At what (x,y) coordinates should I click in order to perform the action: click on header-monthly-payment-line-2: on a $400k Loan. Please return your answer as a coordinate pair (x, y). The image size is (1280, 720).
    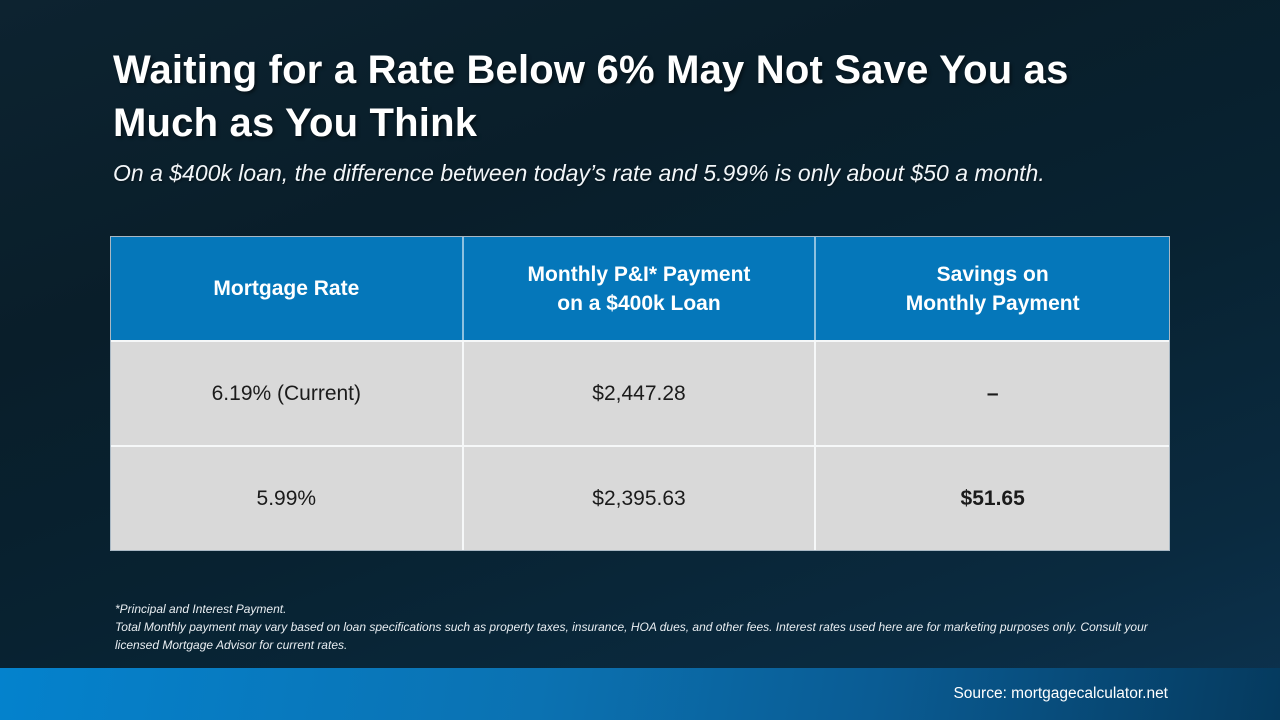
    Looking at the image, I should click on (639, 303).